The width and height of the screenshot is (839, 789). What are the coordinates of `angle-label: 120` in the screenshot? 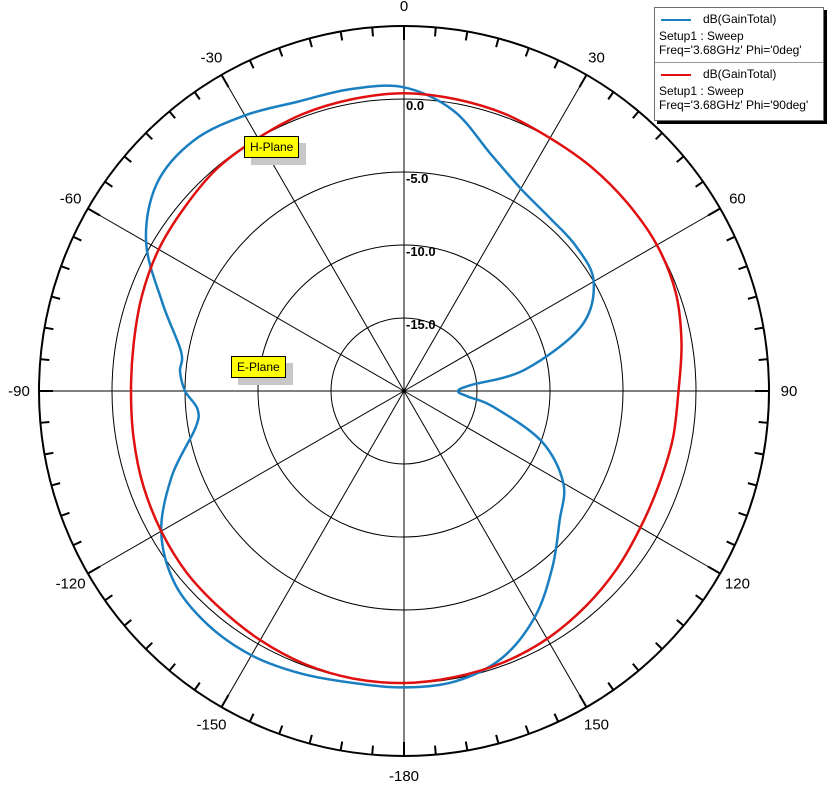 It's located at (737, 584).